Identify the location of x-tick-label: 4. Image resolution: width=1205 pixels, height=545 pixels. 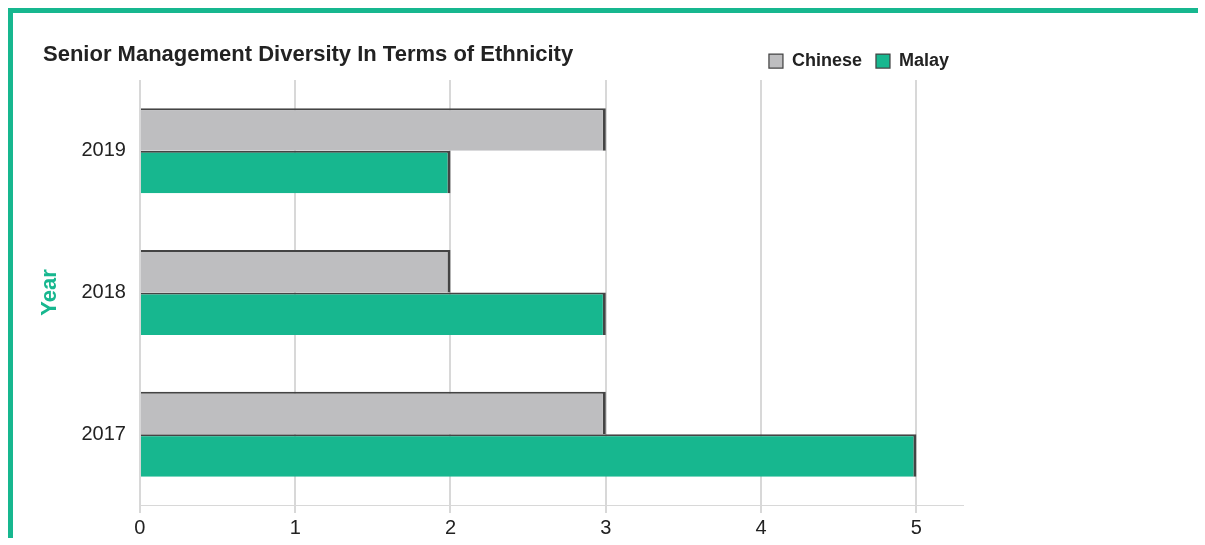
(761, 526).